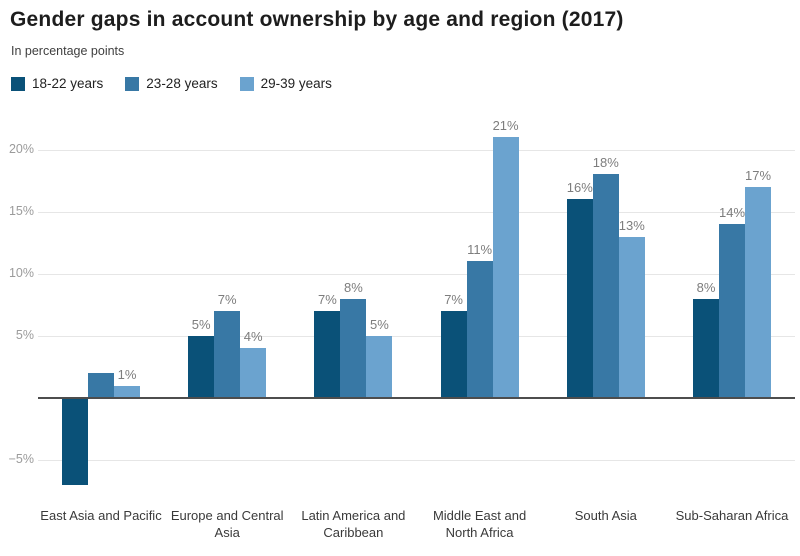 Image resolution: width=800 pixels, height=556 pixels. What do you see at coordinates (416, 398) in the screenshot?
I see `x-axis-zero-line` at bounding box center [416, 398].